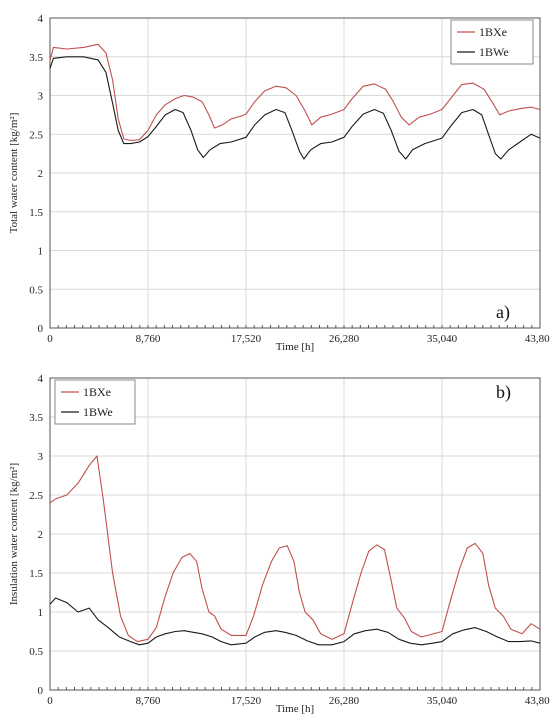  What do you see at coordinates (295, 709) in the screenshot?
I see `x-axis-title-b: Time [h]` at bounding box center [295, 709].